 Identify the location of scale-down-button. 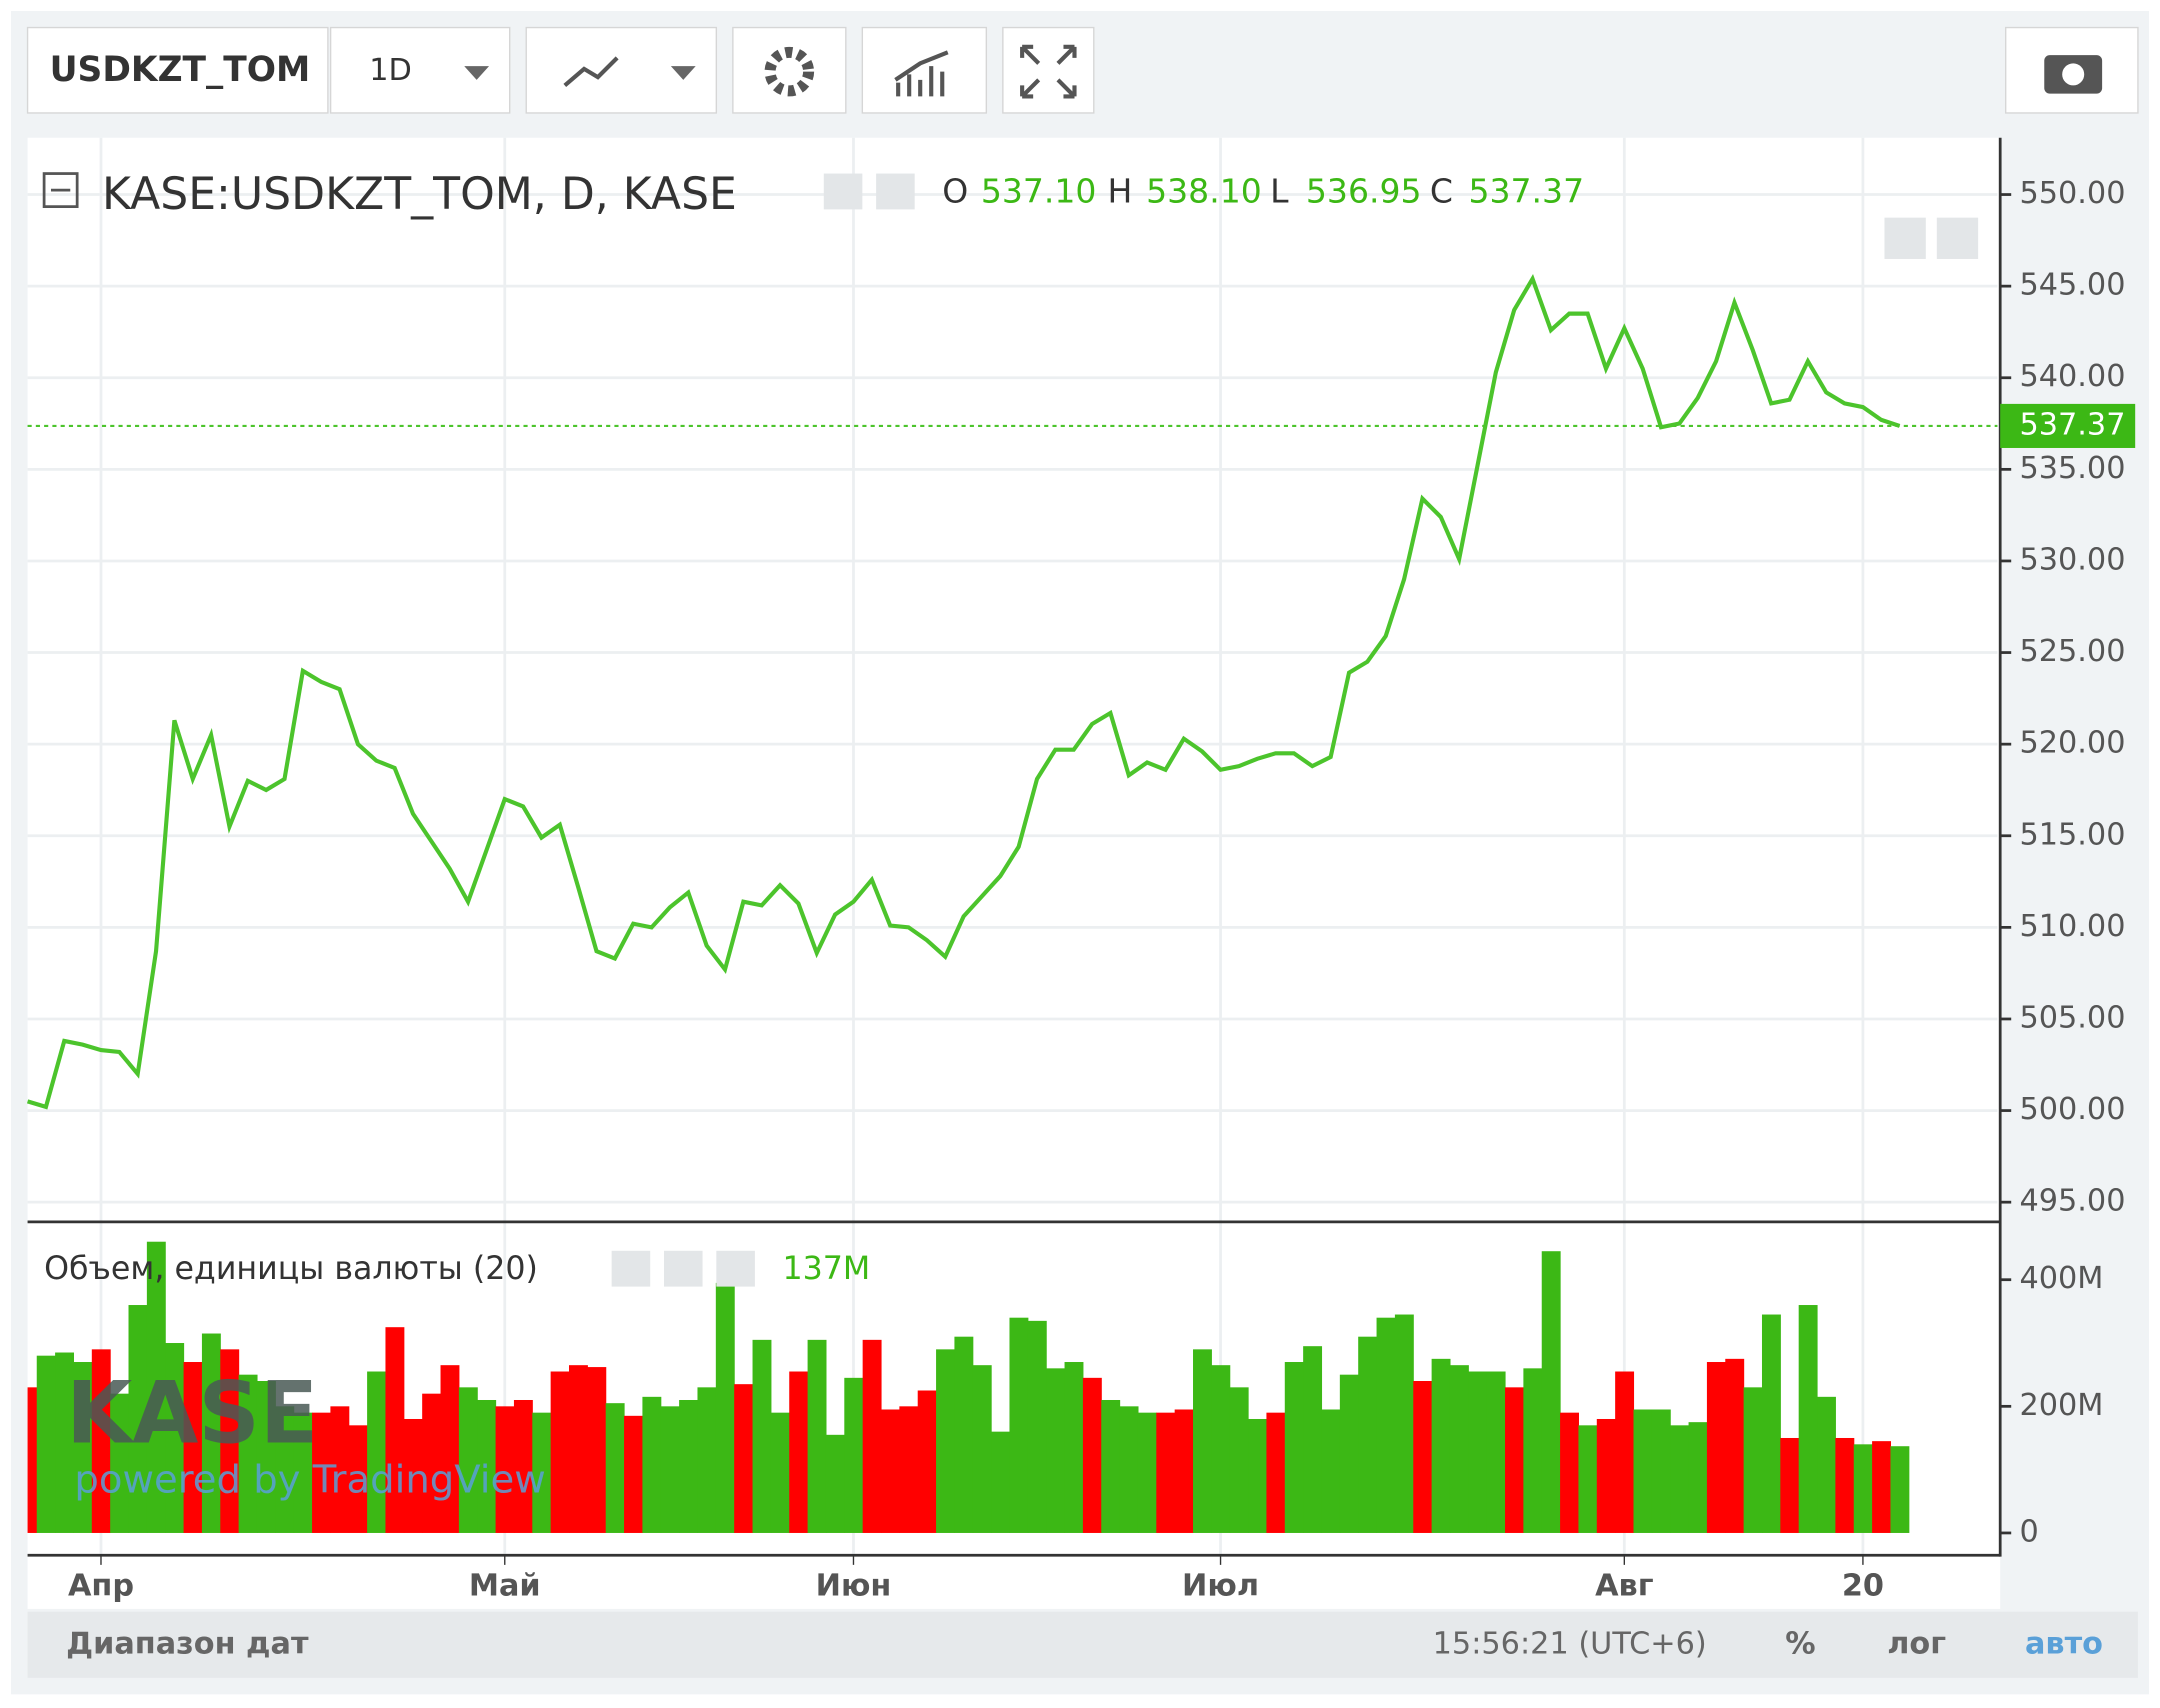
(1905, 238).